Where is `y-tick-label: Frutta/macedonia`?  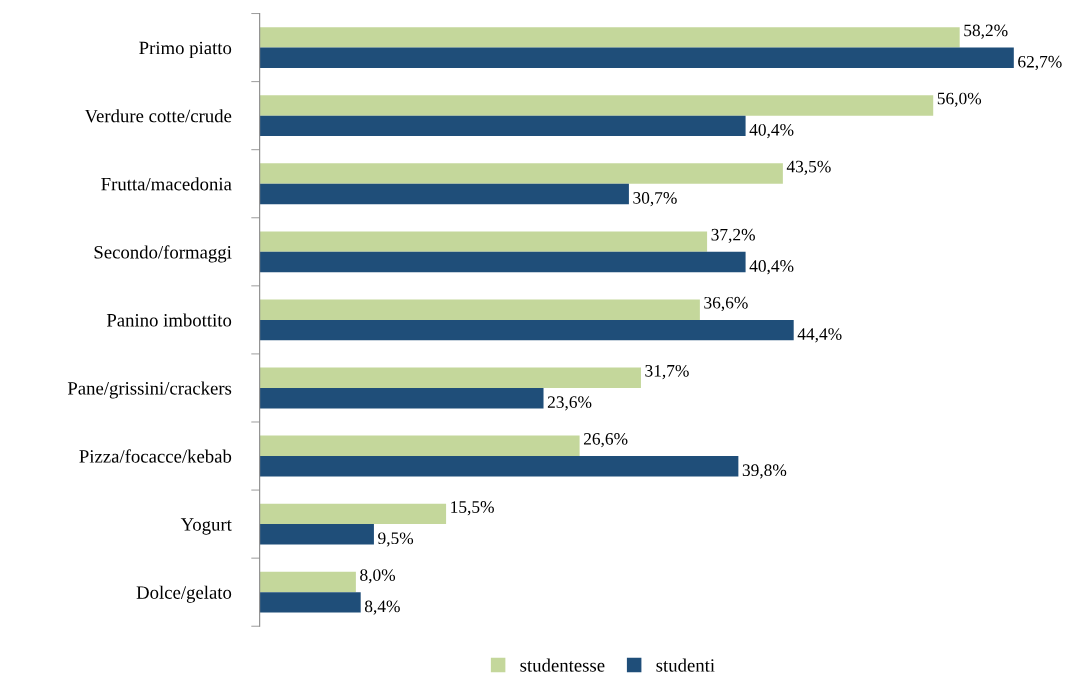
y-tick-label: Frutta/macedonia is located at coordinates (166, 184).